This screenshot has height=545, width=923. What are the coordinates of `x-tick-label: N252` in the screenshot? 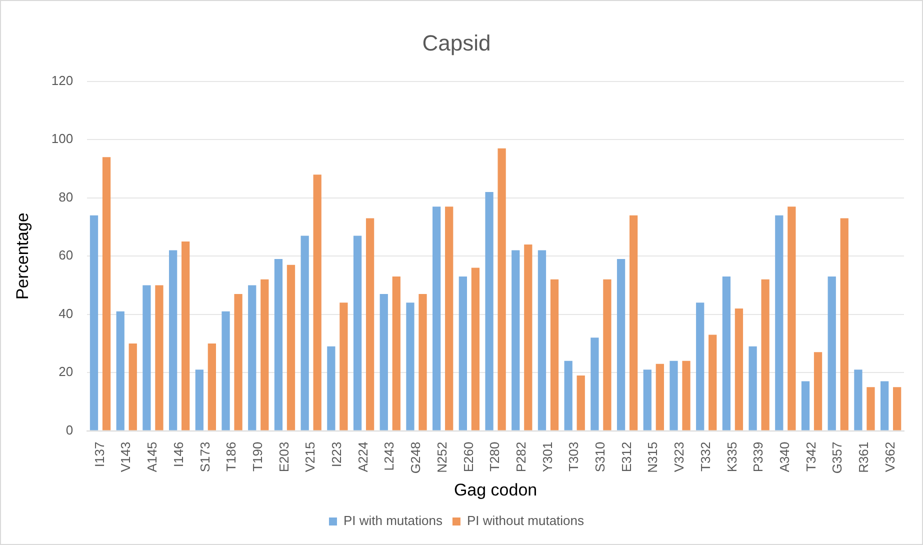 It's located at (442, 457).